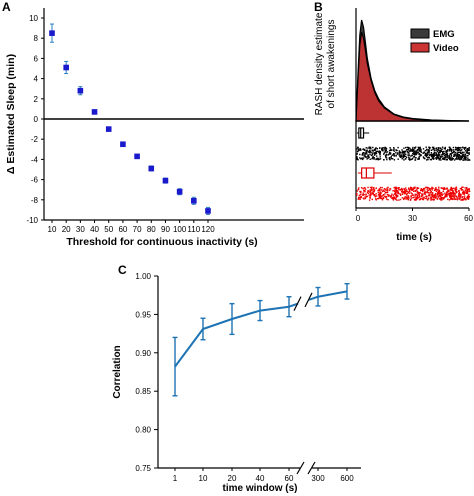 The image size is (474, 496). I want to click on b-x-tick-label: 60, so click(468, 218).